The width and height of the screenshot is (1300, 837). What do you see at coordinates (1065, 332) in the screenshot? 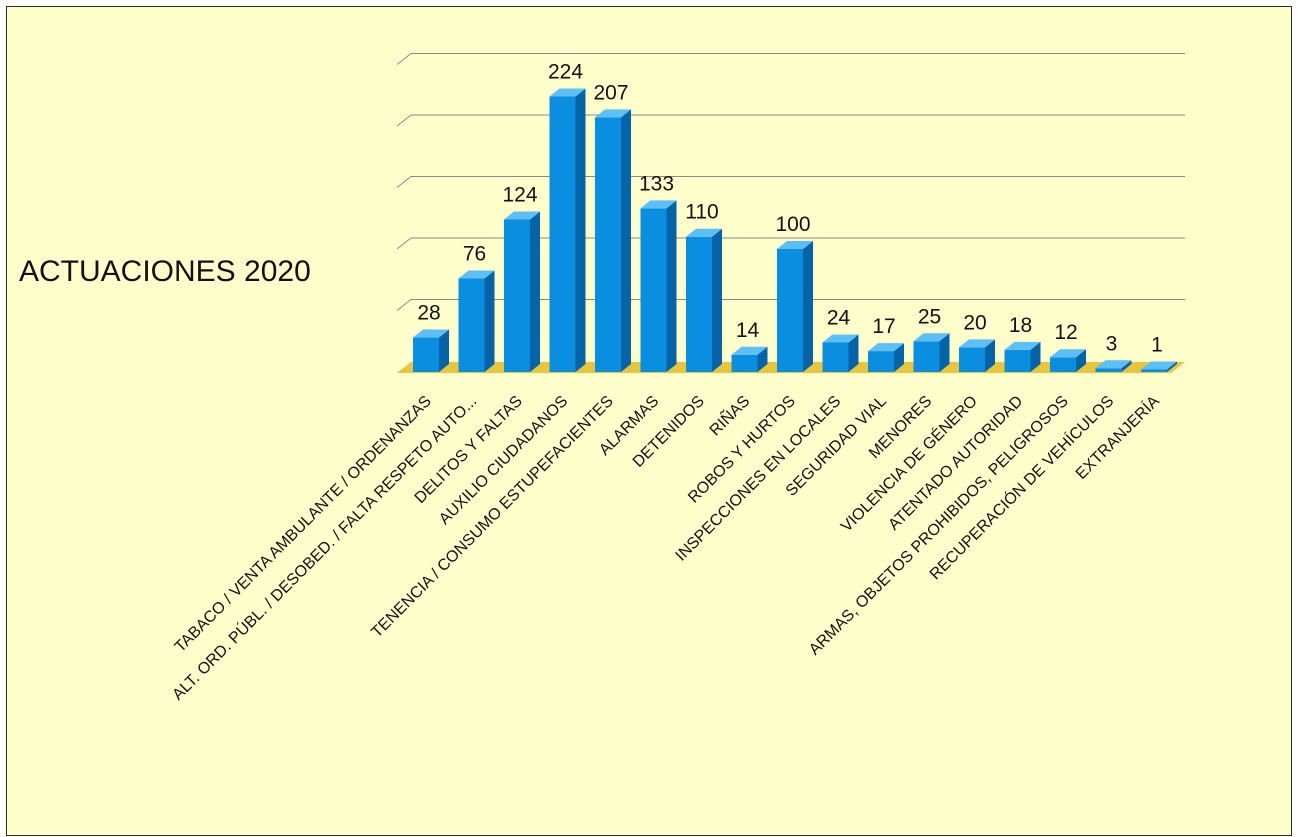
I see `value-label-15: 12` at bounding box center [1065, 332].